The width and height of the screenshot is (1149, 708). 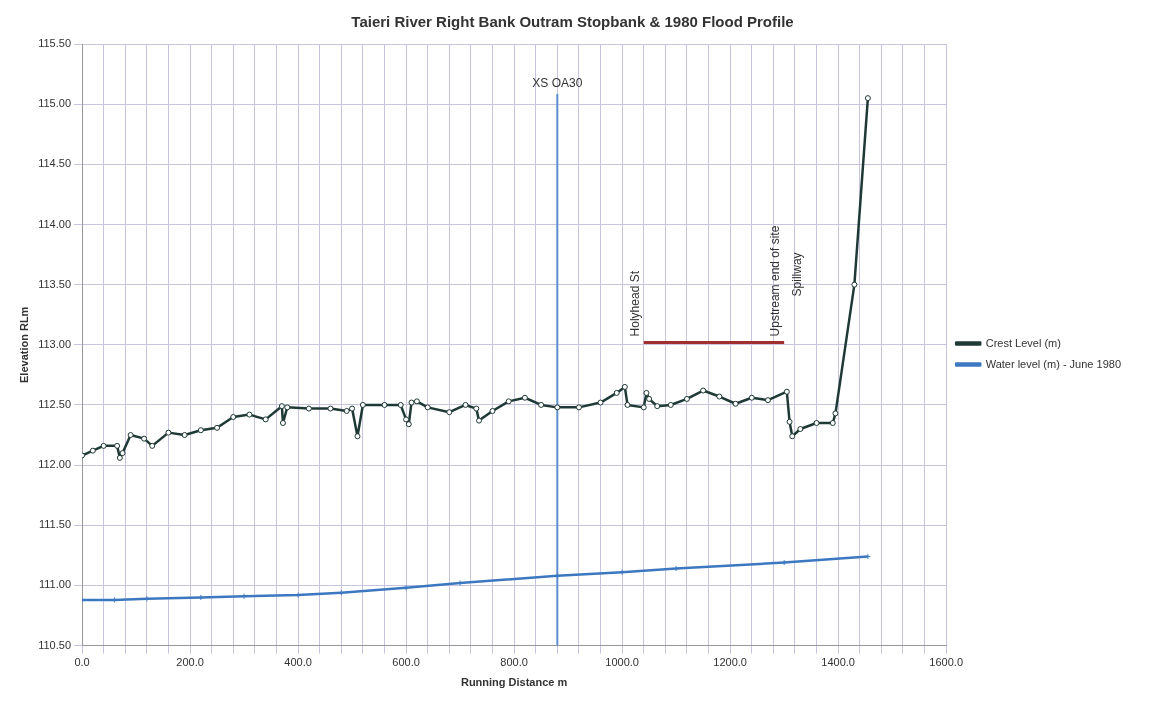 I want to click on x-tick-label: 1200.0, so click(x=730, y=662).